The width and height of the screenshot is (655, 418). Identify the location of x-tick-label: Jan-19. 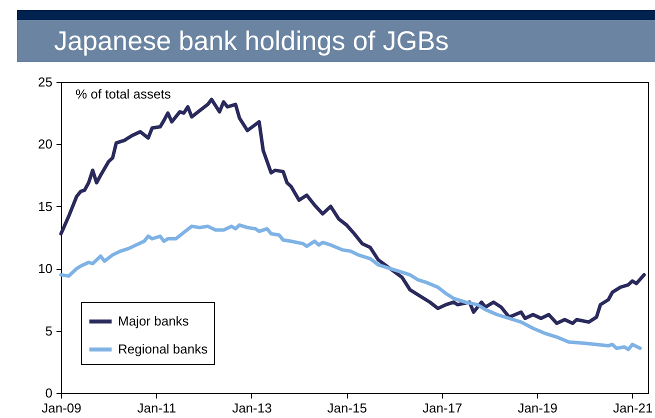
(538, 408).